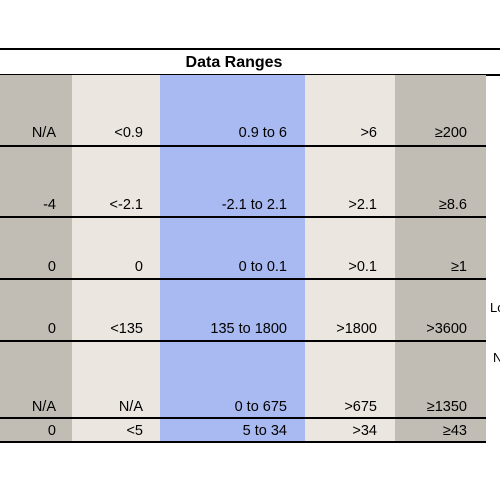 This screenshot has height=500, width=500. What do you see at coordinates (234, 62) in the screenshot?
I see `table-title: Data Ranges` at bounding box center [234, 62].